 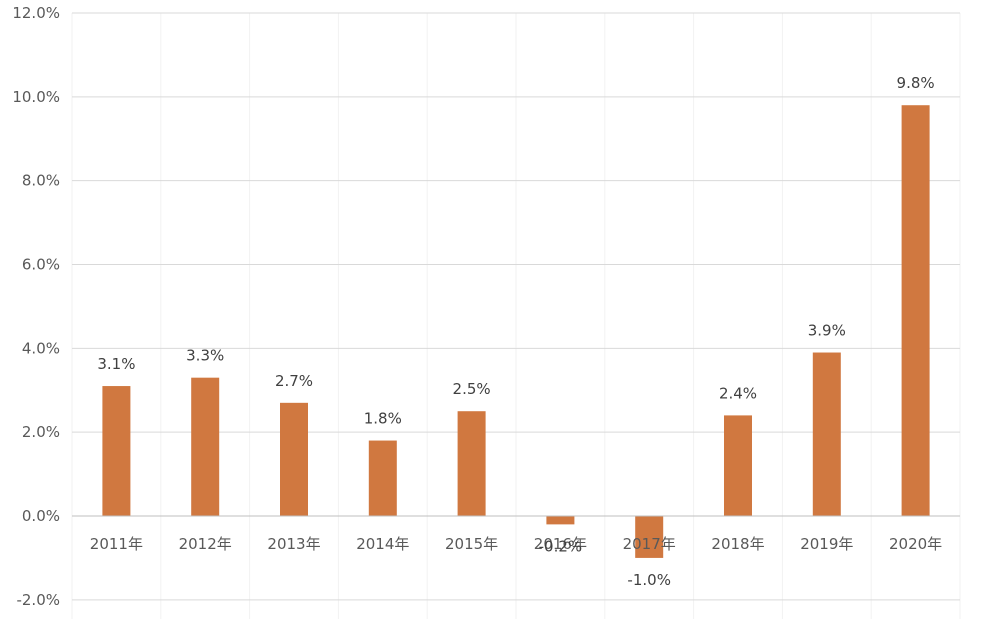 What do you see at coordinates (36, 306) in the screenshot?
I see `y-axis-tick-labels: -2.0% 0.0% 2.0% 4.0% 6.0% 8.0% 10.0% 12.0%` at bounding box center [36, 306].